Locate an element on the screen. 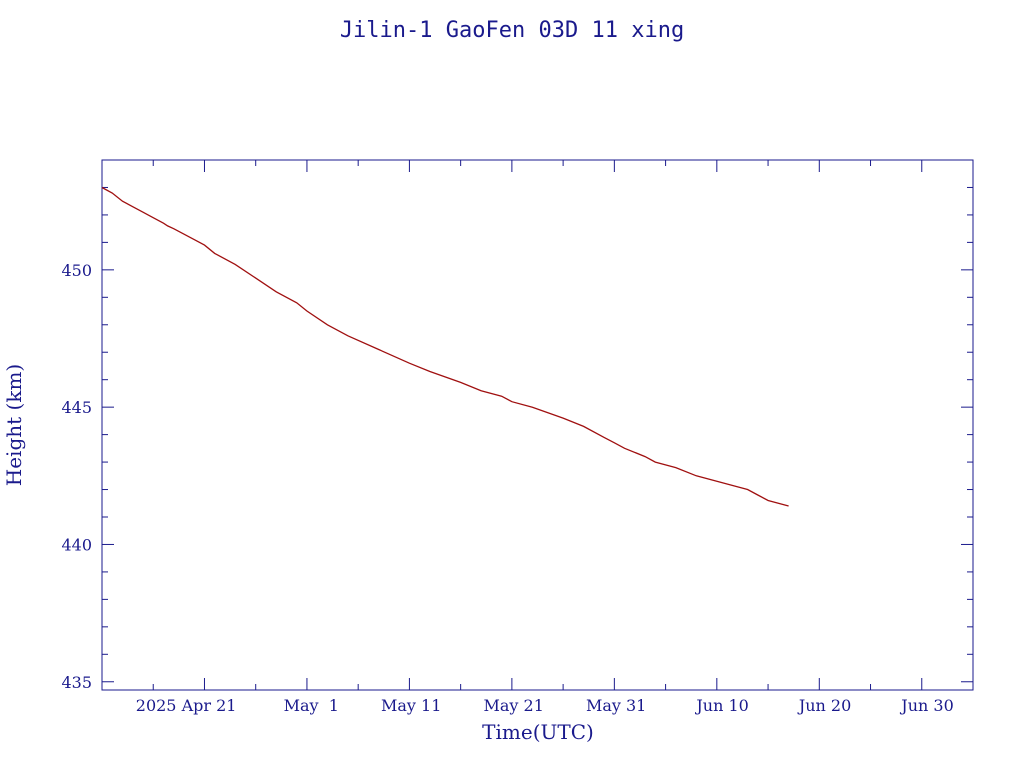  x-tick-label: Jun 30 is located at coordinates (926, 705).